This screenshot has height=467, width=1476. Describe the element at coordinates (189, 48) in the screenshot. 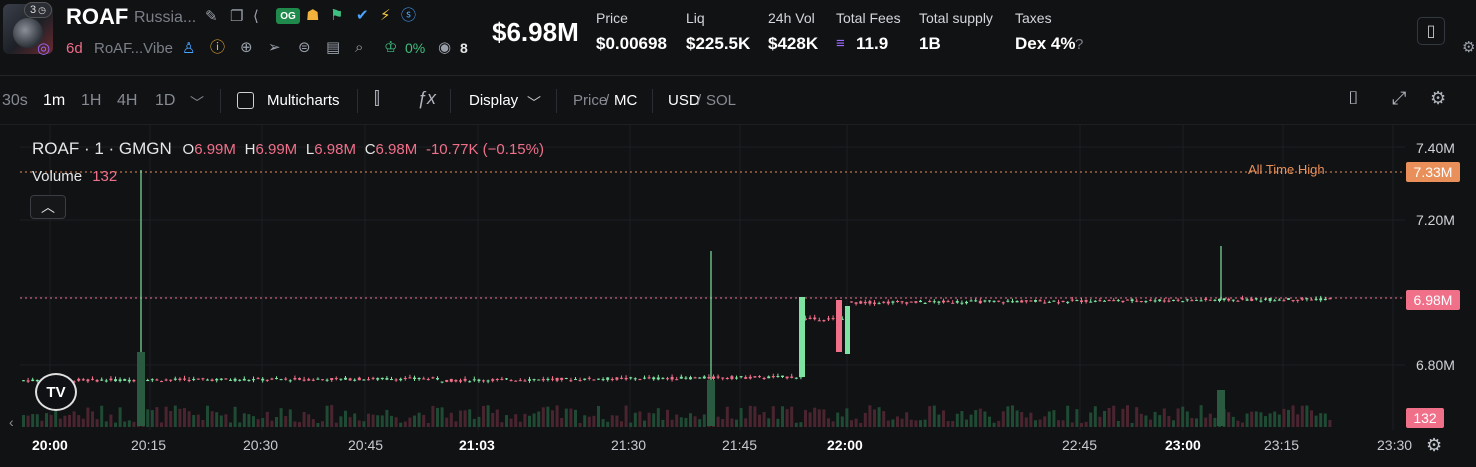

I see `user-icon: ♙` at that location.